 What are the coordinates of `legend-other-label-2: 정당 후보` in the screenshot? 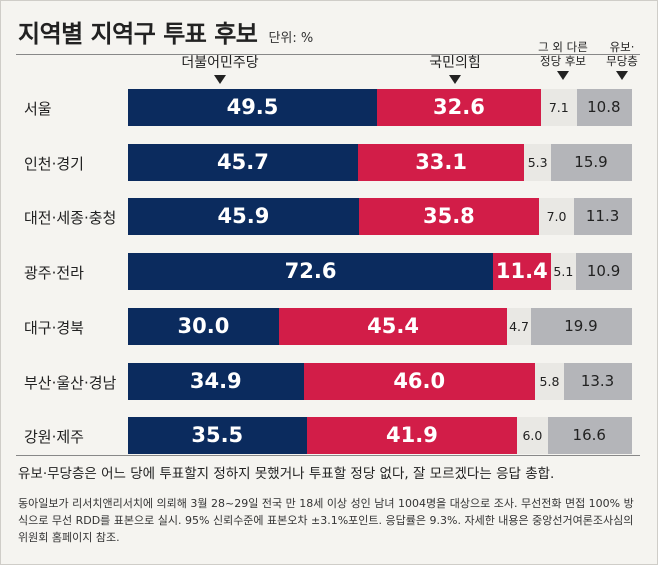 It's located at (563, 61).